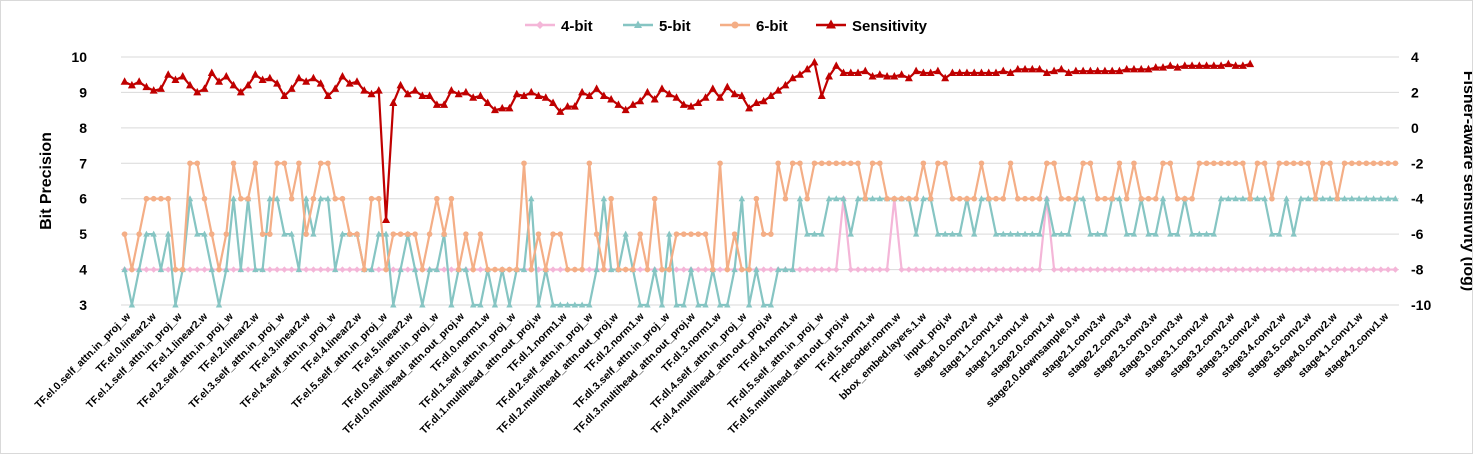 The width and height of the screenshot is (1473, 458). What do you see at coordinates (1415, 128) in the screenshot?
I see `y-tick-label-right: 0` at bounding box center [1415, 128].